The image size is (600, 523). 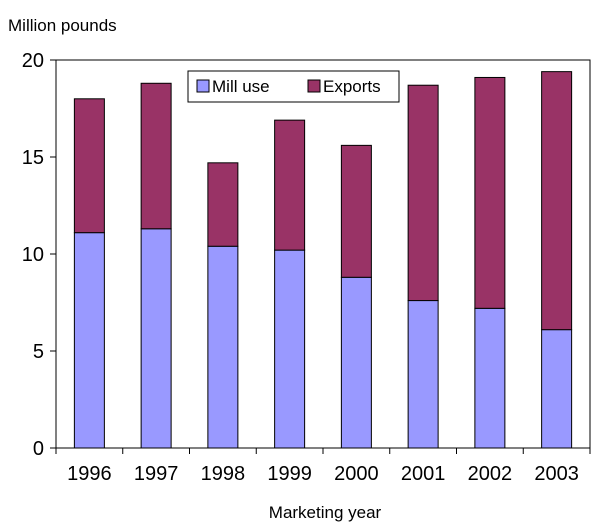 What do you see at coordinates (33, 61) in the screenshot?
I see `y-tick-label: 20` at bounding box center [33, 61].